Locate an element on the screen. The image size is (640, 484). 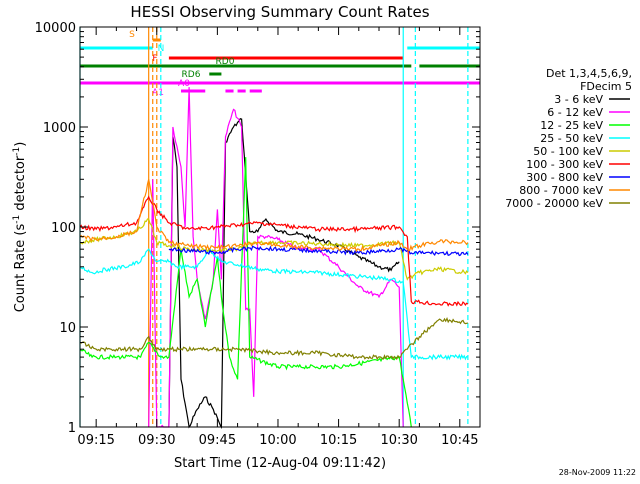
footer-date: 28-Nov-2009 11:22 is located at coordinates (597, 472).